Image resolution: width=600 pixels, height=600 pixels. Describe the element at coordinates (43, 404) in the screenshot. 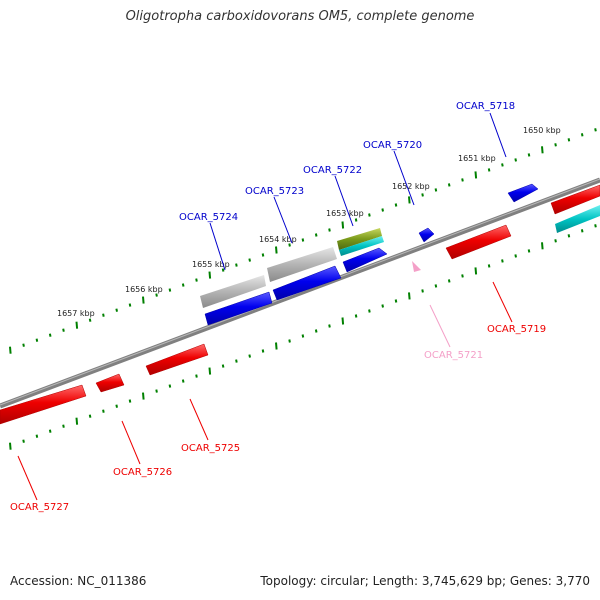

I see `gene-ocar-5727-feature` at that location.